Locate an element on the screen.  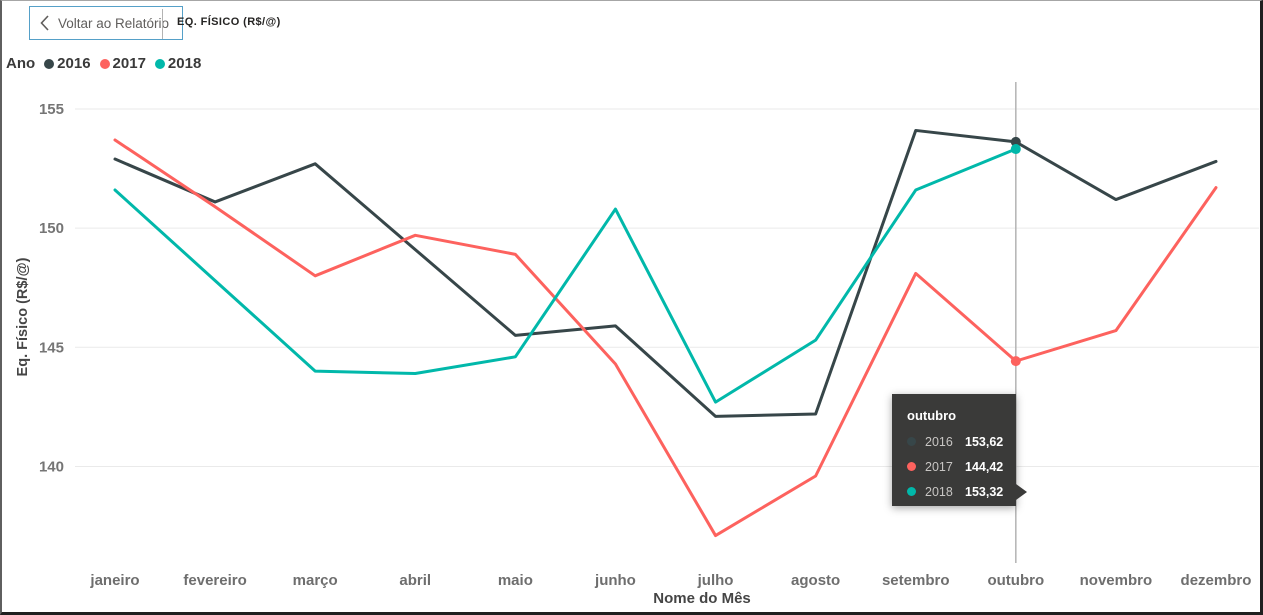
y-tick-label: 140 is located at coordinates (51, 466).